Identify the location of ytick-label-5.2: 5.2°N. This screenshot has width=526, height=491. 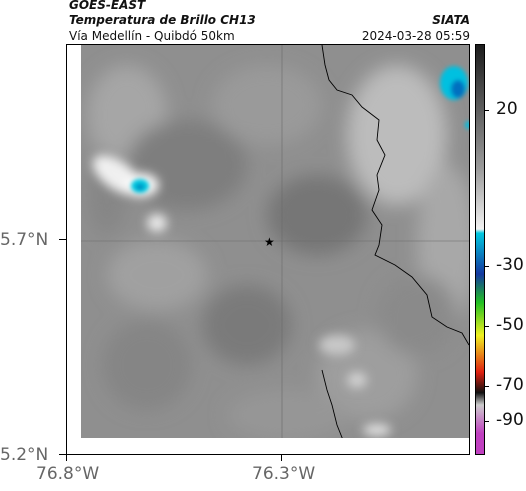
(24, 455).